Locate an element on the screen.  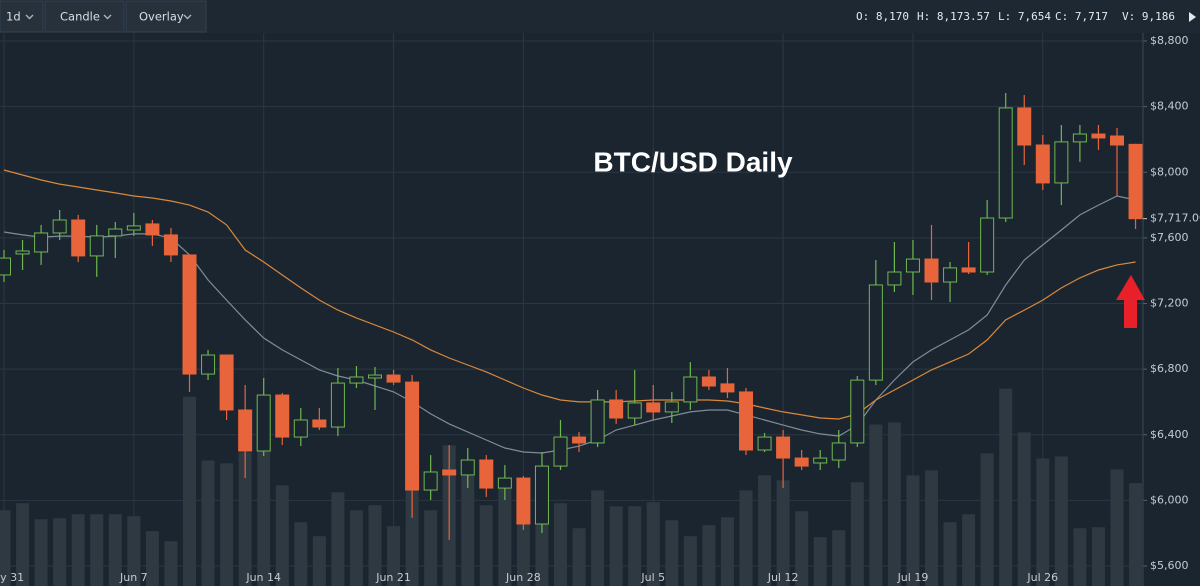
interval-button is located at coordinates (22, 16).